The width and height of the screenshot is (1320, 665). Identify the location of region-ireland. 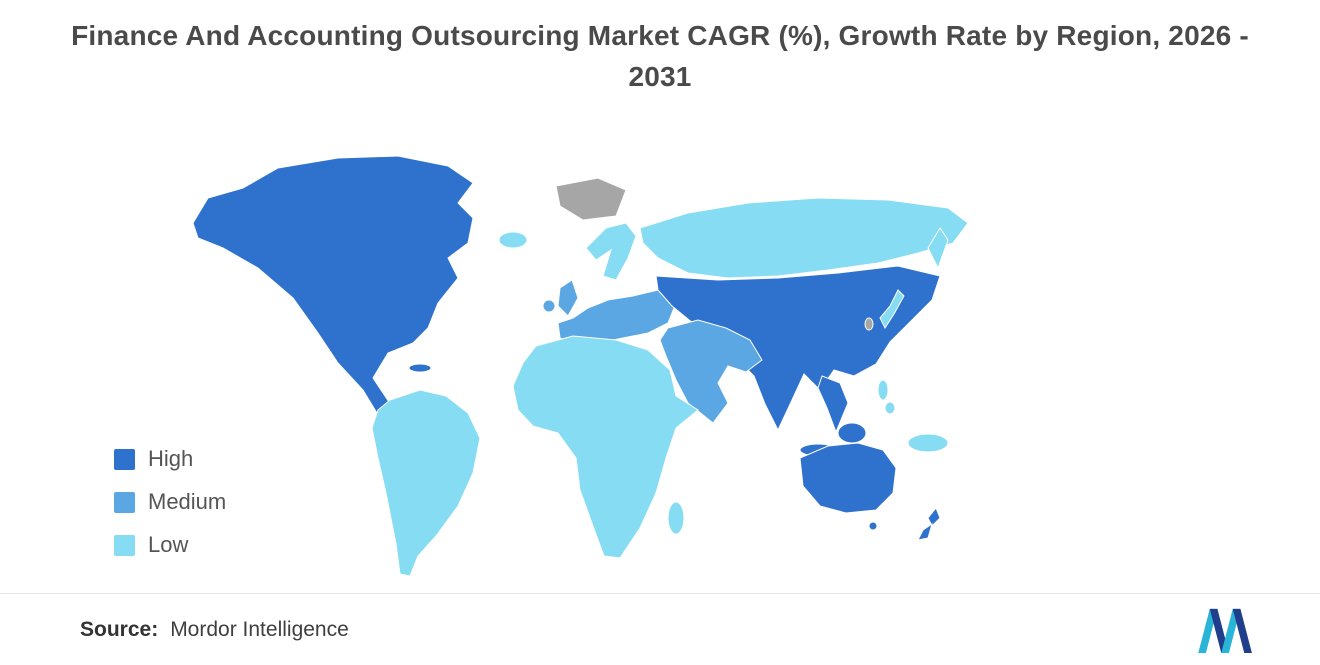
(549, 306).